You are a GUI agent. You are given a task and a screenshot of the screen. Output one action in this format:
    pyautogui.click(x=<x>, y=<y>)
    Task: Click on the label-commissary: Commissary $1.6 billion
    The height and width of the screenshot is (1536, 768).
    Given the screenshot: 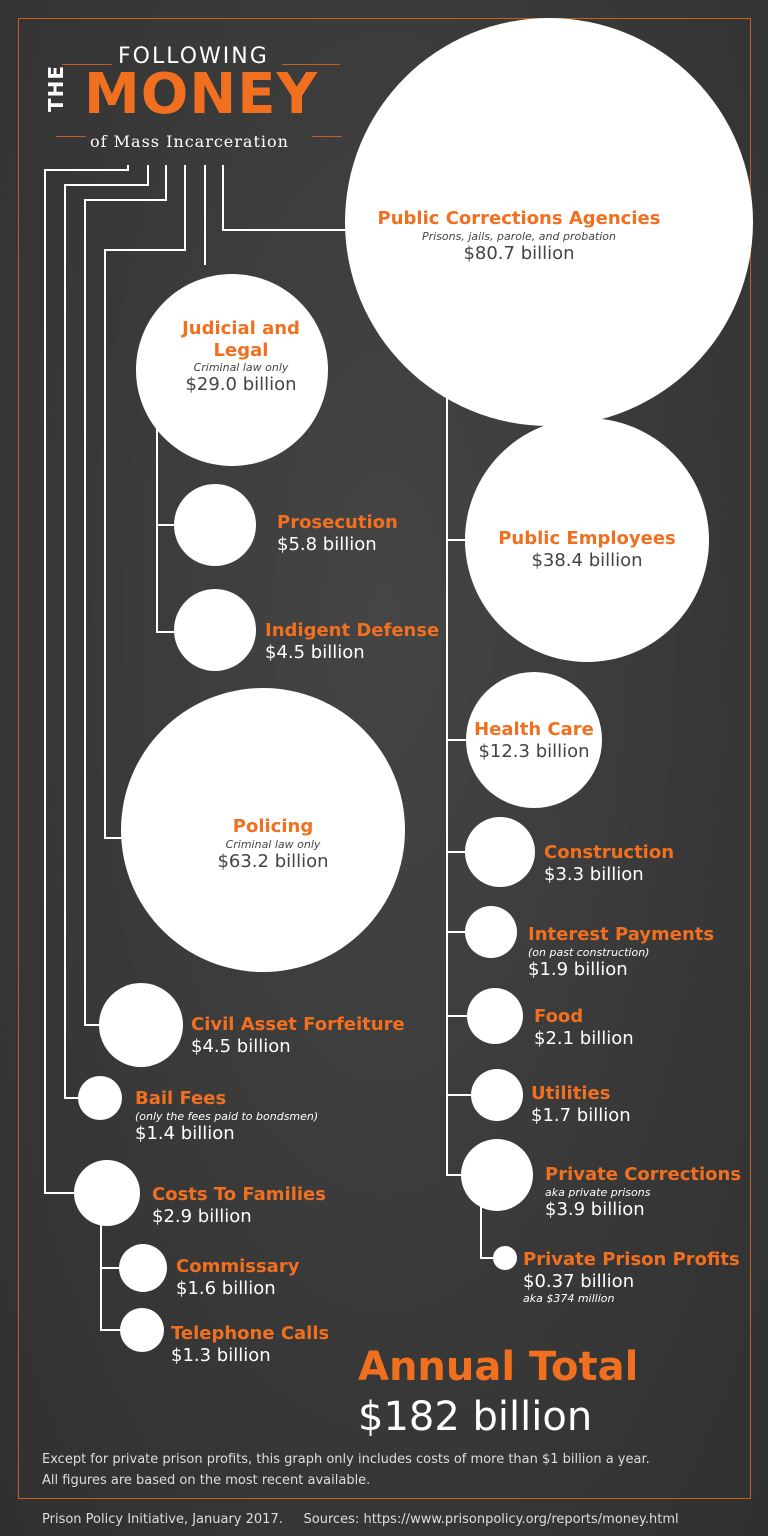 What is the action you would take?
    pyautogui.click(x=237, y=1277)
    